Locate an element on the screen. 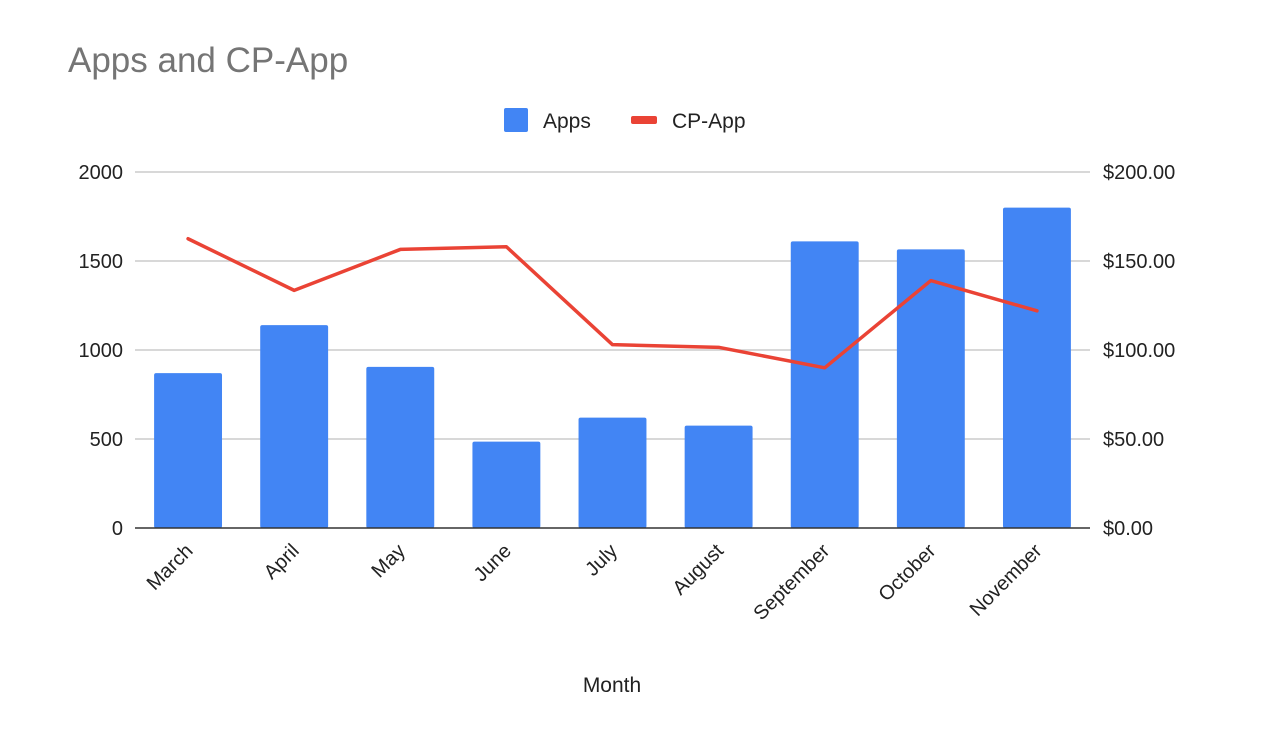 Image resolution: width=1264 pixels, height=730 pixels. y-tick-label: 1000 is located at coordinates (101, 351).